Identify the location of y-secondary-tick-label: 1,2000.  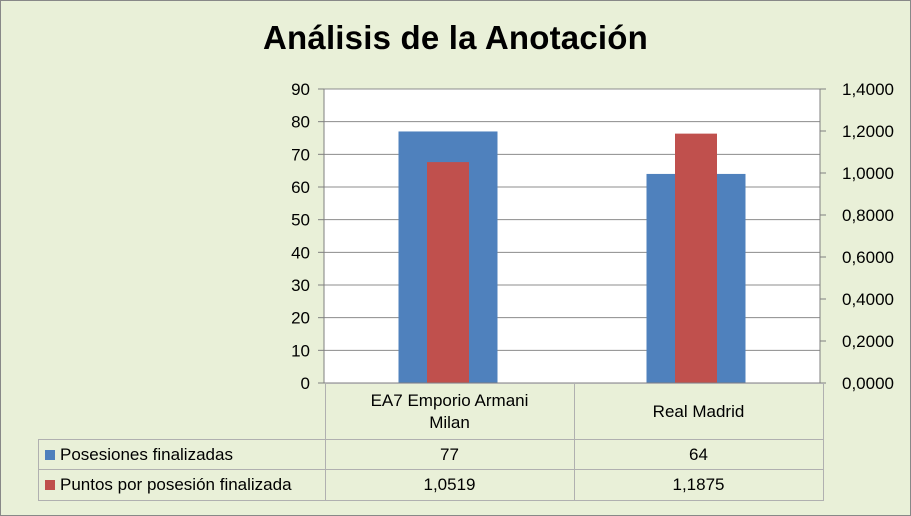
(868, 131).